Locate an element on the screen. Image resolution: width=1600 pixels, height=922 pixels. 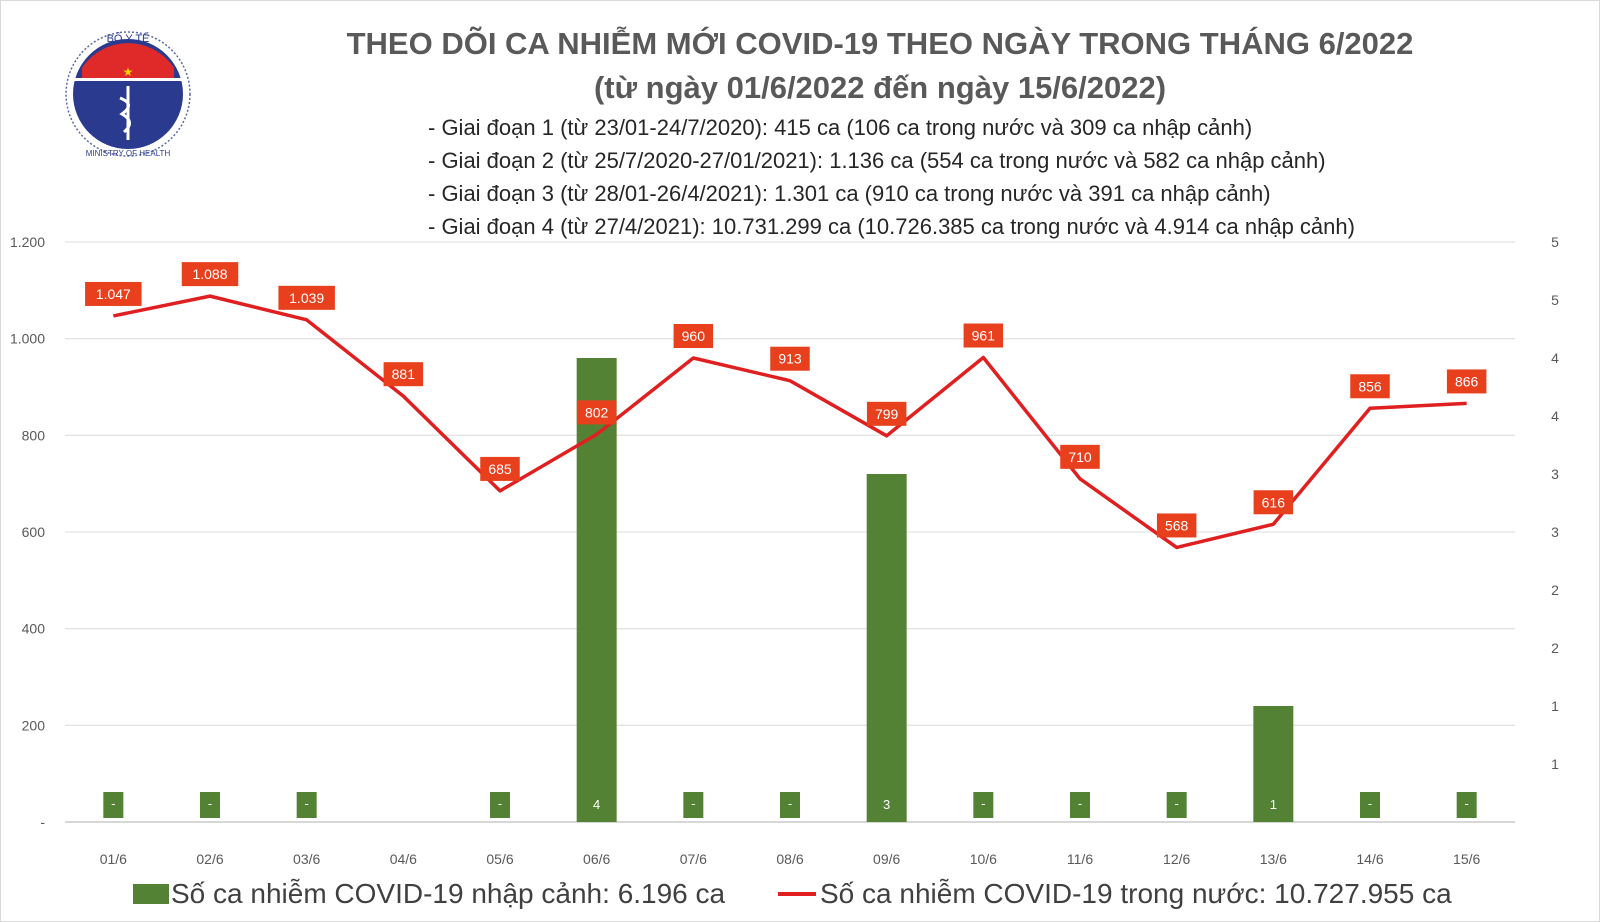
line-data-label: 856 is located at coordinates (1370, 386).